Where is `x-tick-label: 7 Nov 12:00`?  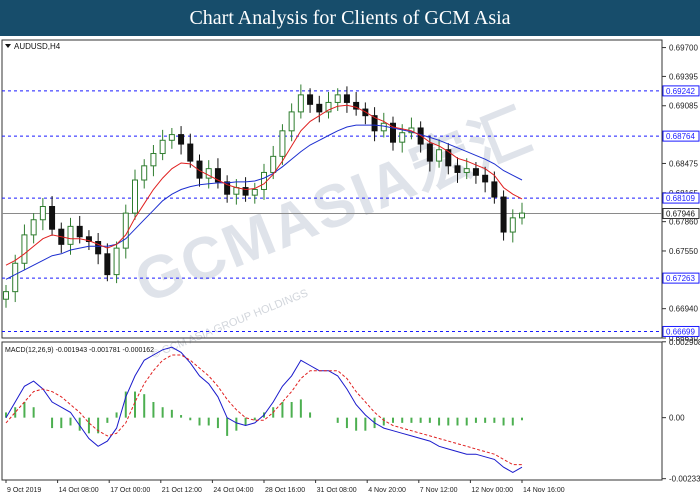 x-tick-label: 7 Nov 12:00 is located at coordinates (439, 490).